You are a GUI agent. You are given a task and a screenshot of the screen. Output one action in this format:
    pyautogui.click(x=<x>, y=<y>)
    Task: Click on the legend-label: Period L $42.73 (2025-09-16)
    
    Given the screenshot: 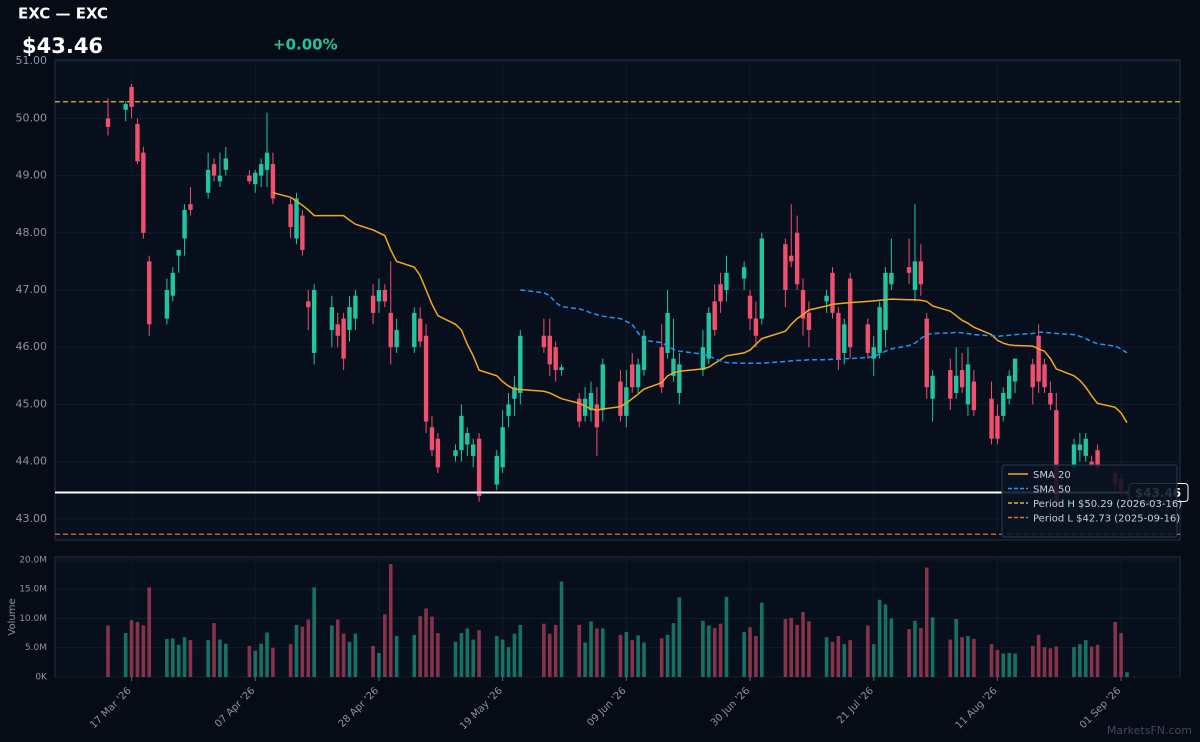 What is the action you would take?
    pyautogui.click(x=1106, y=519)
    